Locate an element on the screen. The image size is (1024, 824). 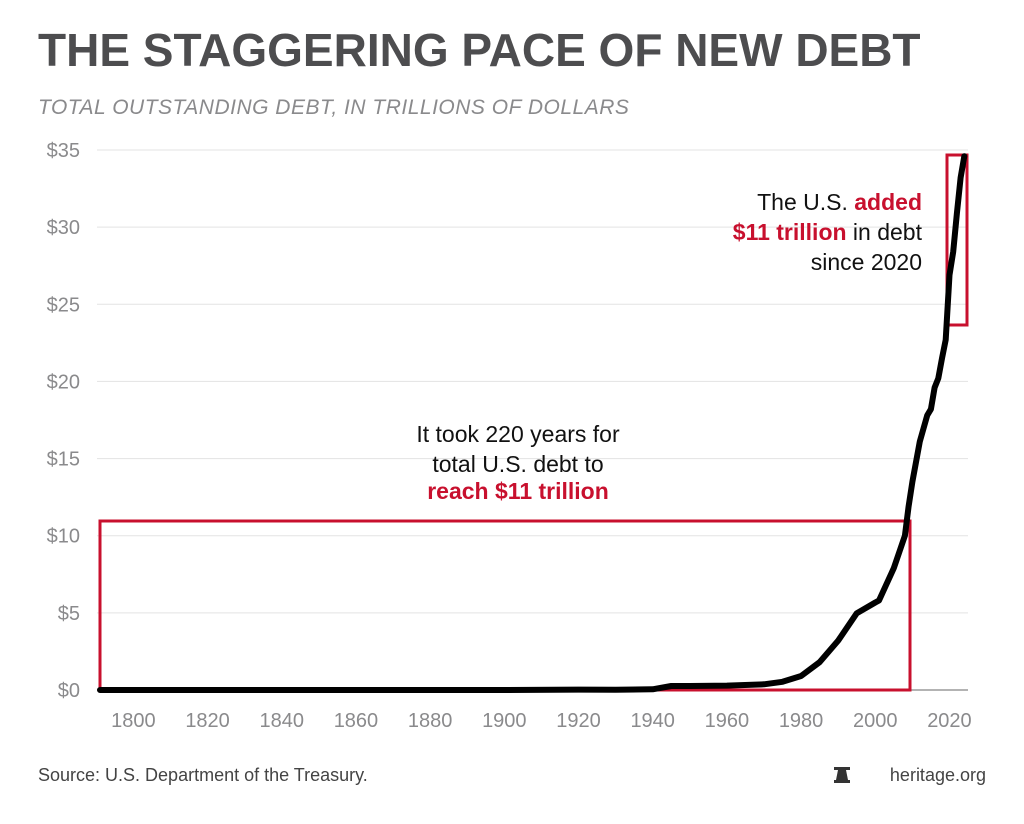
annotation-text: added is located at coordinates (888, 202).